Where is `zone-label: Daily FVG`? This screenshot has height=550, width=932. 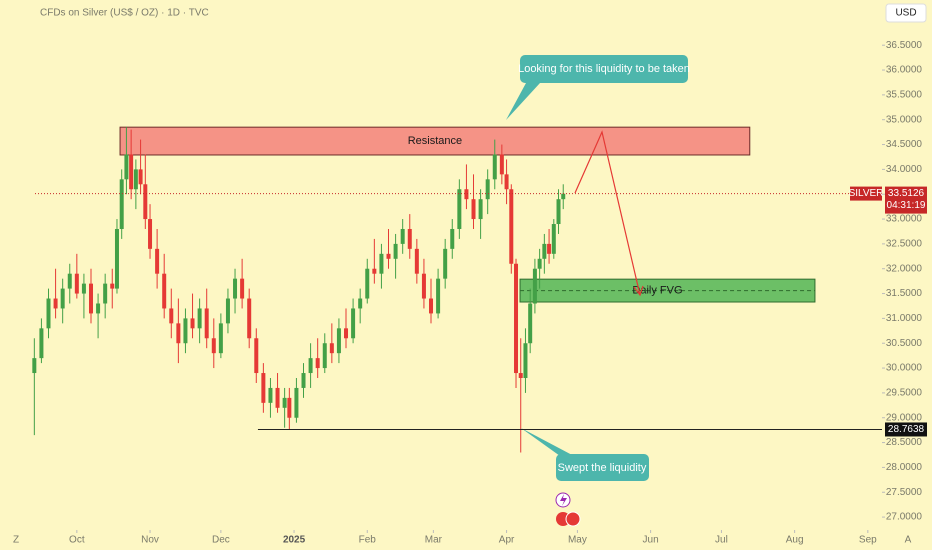
zone-label: Daily FVG is located at coordinates (657, 290).